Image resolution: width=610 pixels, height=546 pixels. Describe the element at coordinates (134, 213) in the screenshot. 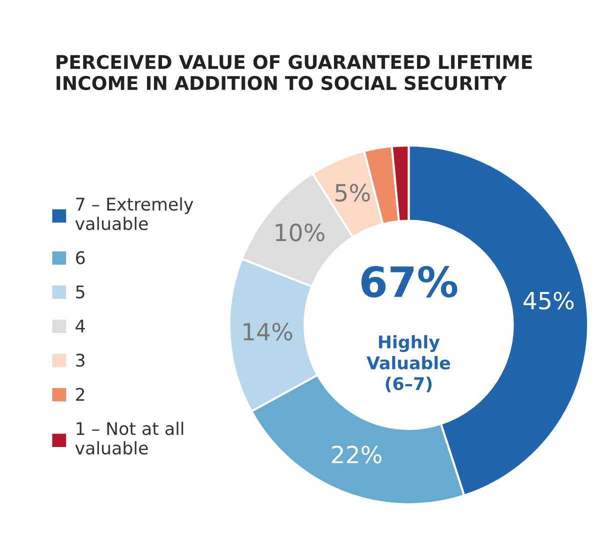

I see `legend-label: 7 – Extremely valuable` at that location.